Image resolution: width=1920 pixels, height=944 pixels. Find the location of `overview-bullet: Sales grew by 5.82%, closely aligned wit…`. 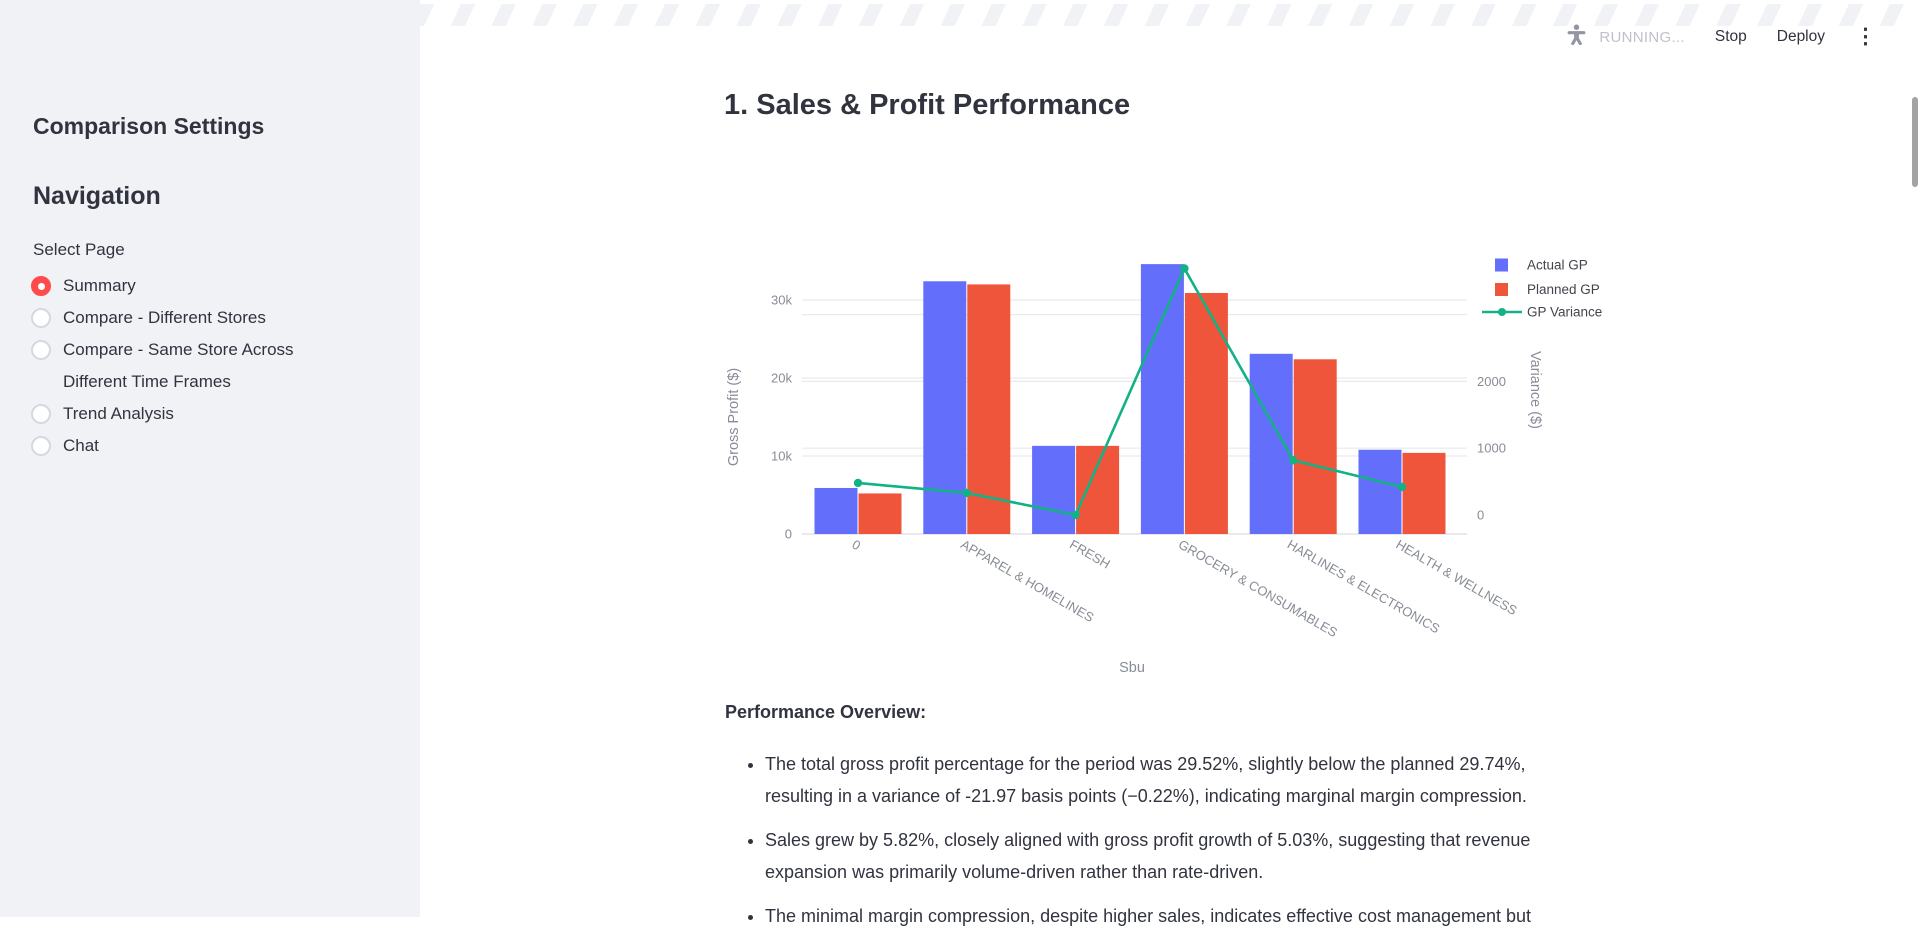

overview-bullet: Sales grew by 5.82%, closely aligned wit… is located at coordinates (1167, 856).